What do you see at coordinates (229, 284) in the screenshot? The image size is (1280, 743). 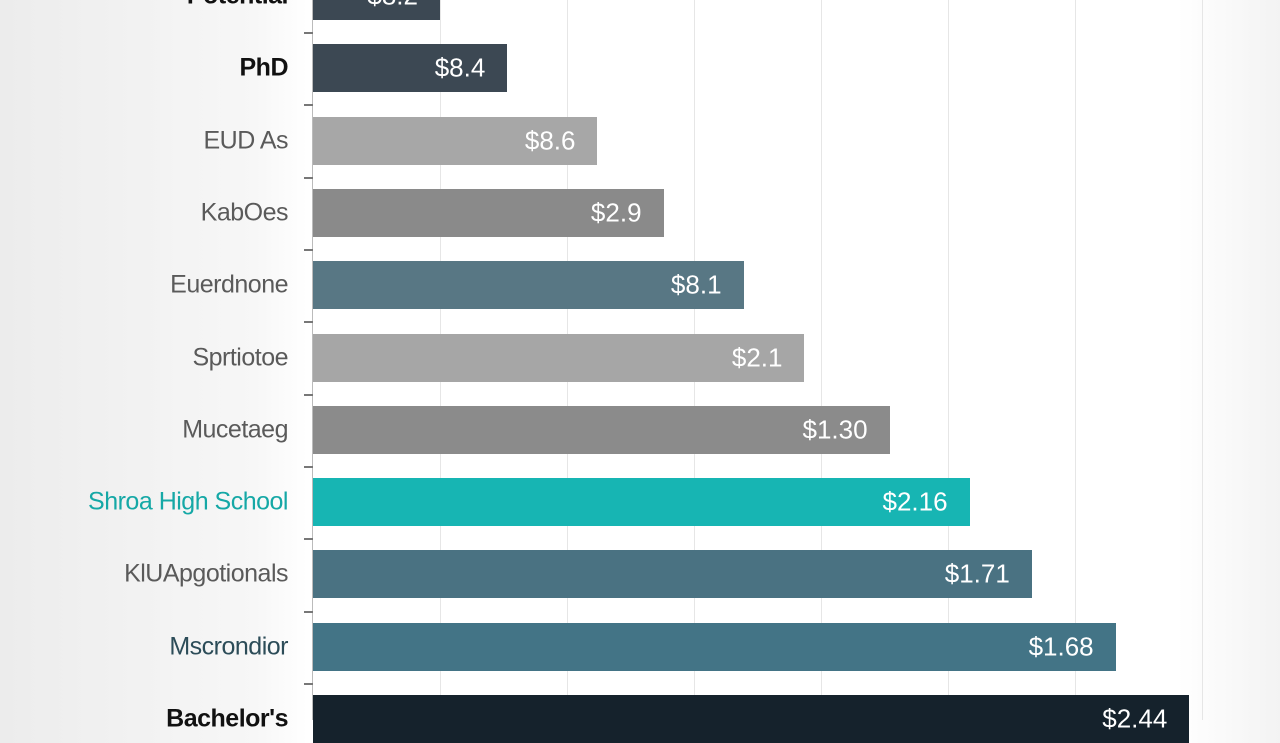 I see `category-label: Euerdnone` at bounding box center [229, 284].